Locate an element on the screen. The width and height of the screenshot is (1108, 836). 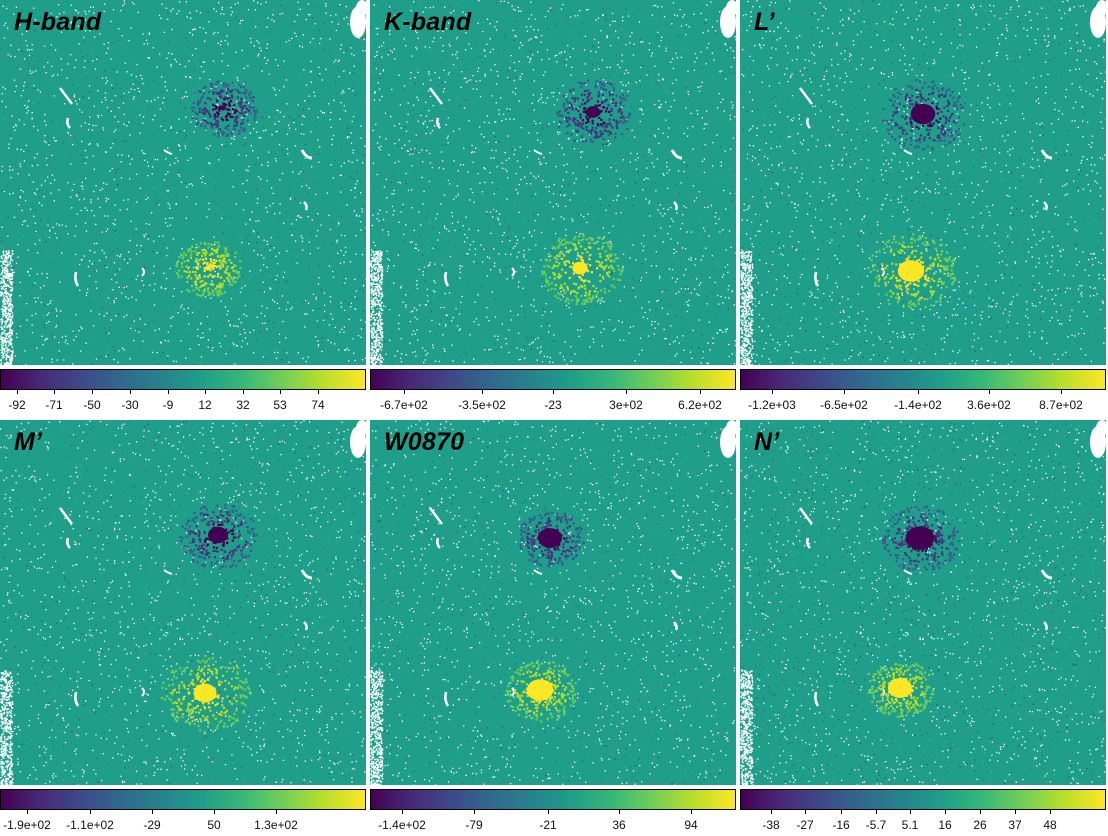
band-label: M’ is located at coordinates (28, 442).